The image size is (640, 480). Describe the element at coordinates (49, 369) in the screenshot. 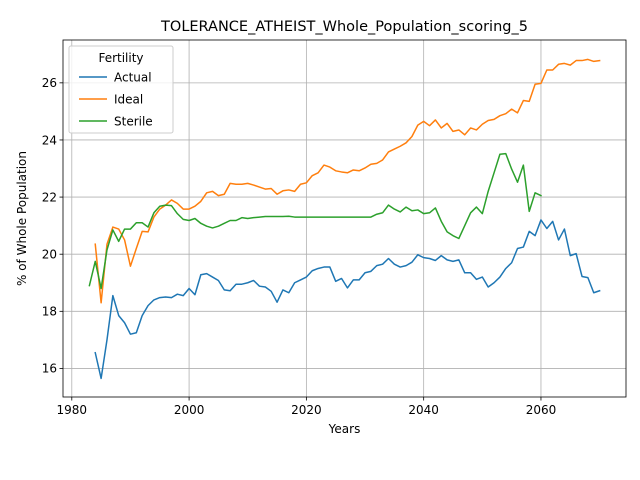

I see `y-tick-label: 16` at that location.